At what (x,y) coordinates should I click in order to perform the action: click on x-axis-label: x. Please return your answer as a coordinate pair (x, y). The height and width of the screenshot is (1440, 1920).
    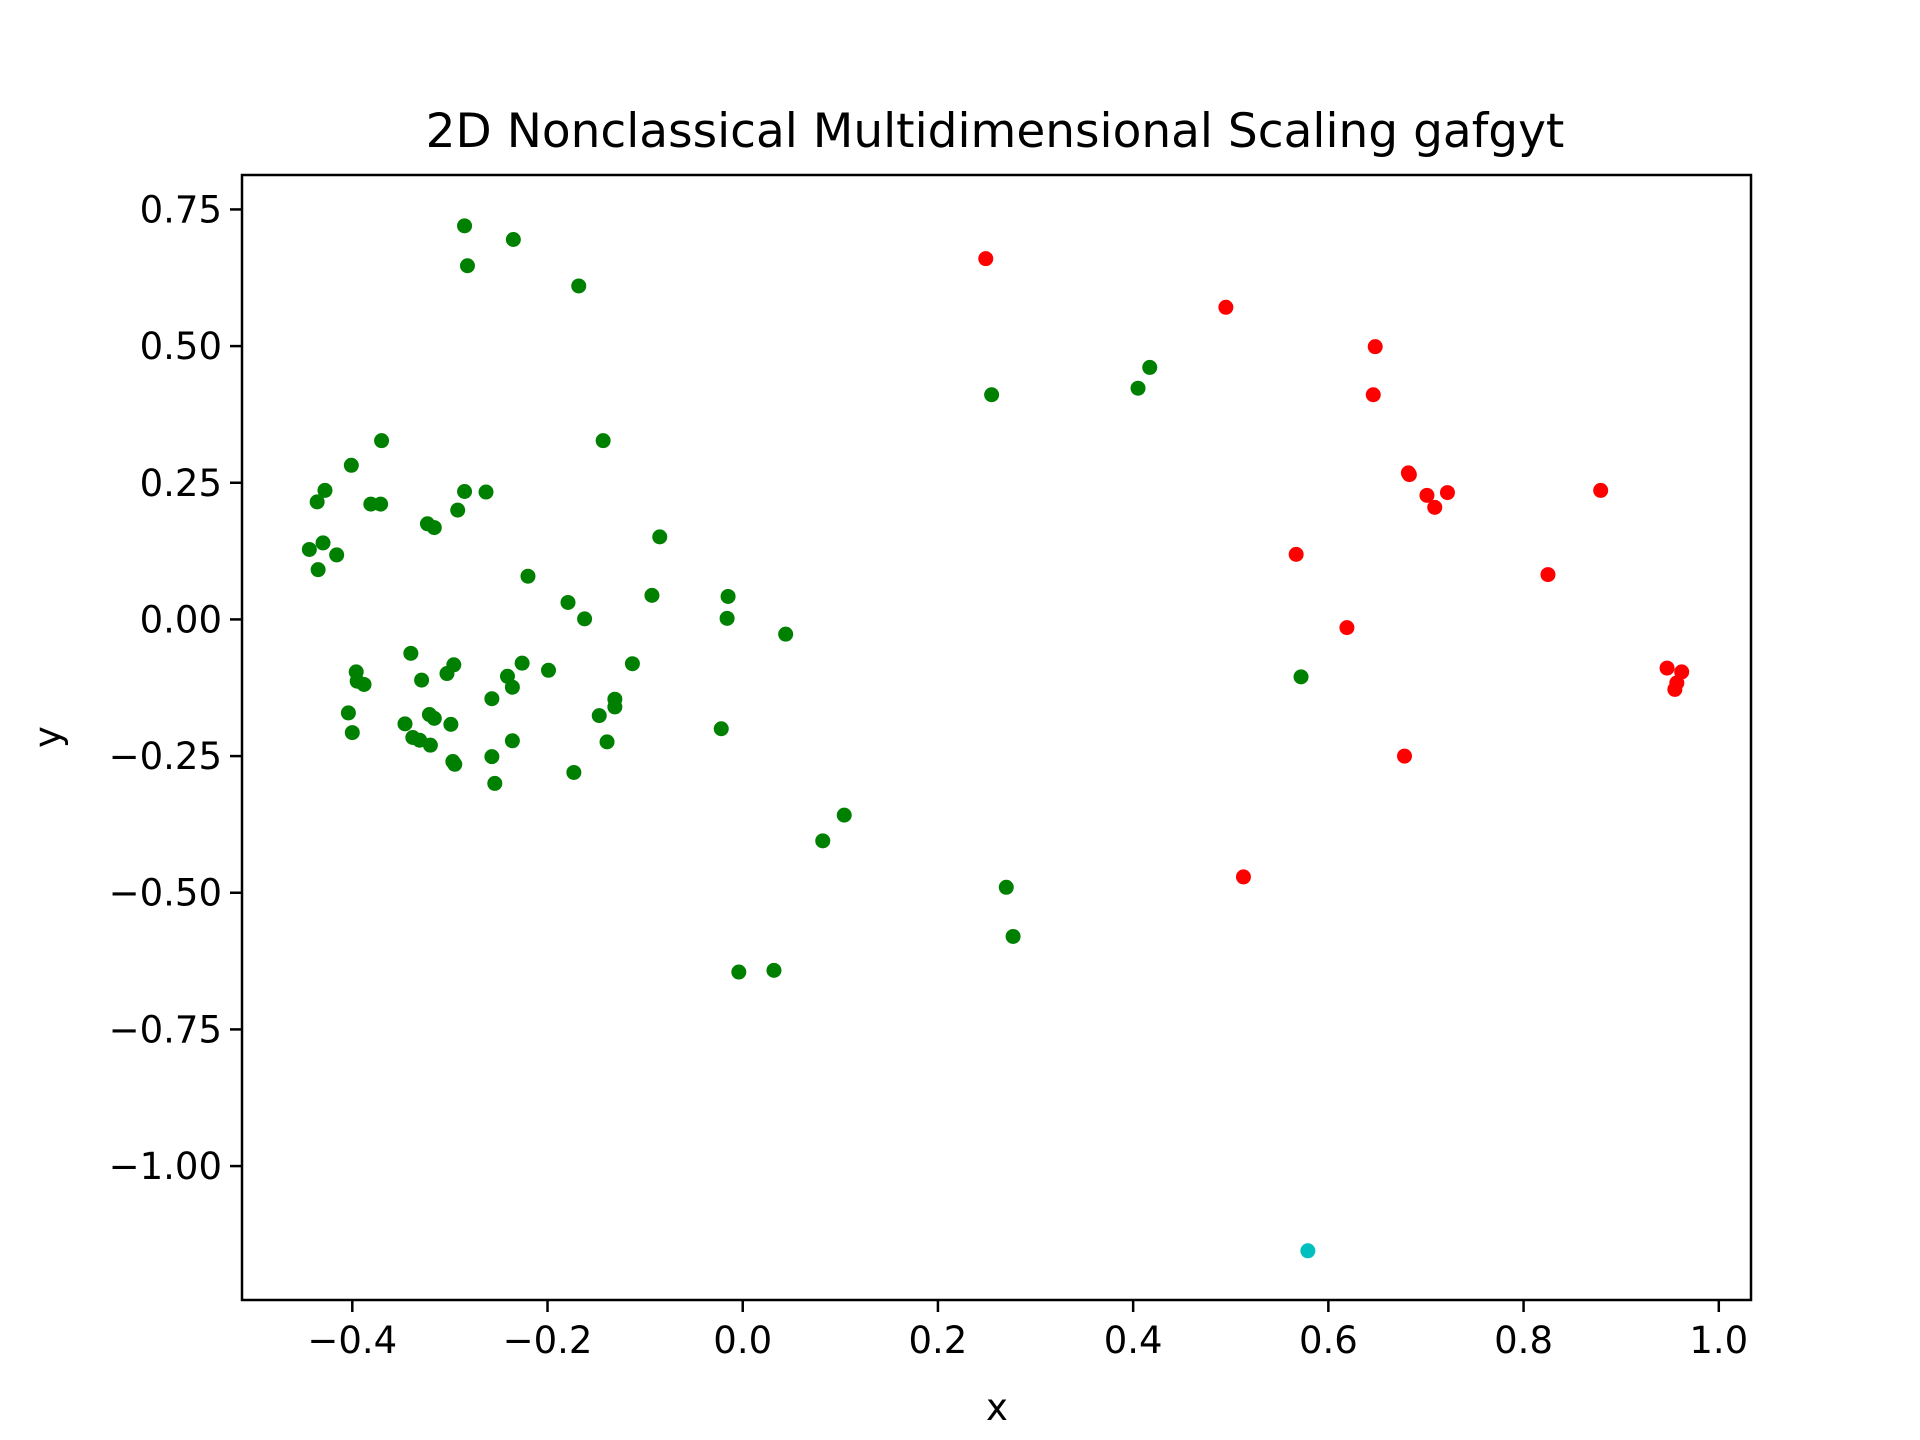
    Looking at the image, I should click on (997, 1407).